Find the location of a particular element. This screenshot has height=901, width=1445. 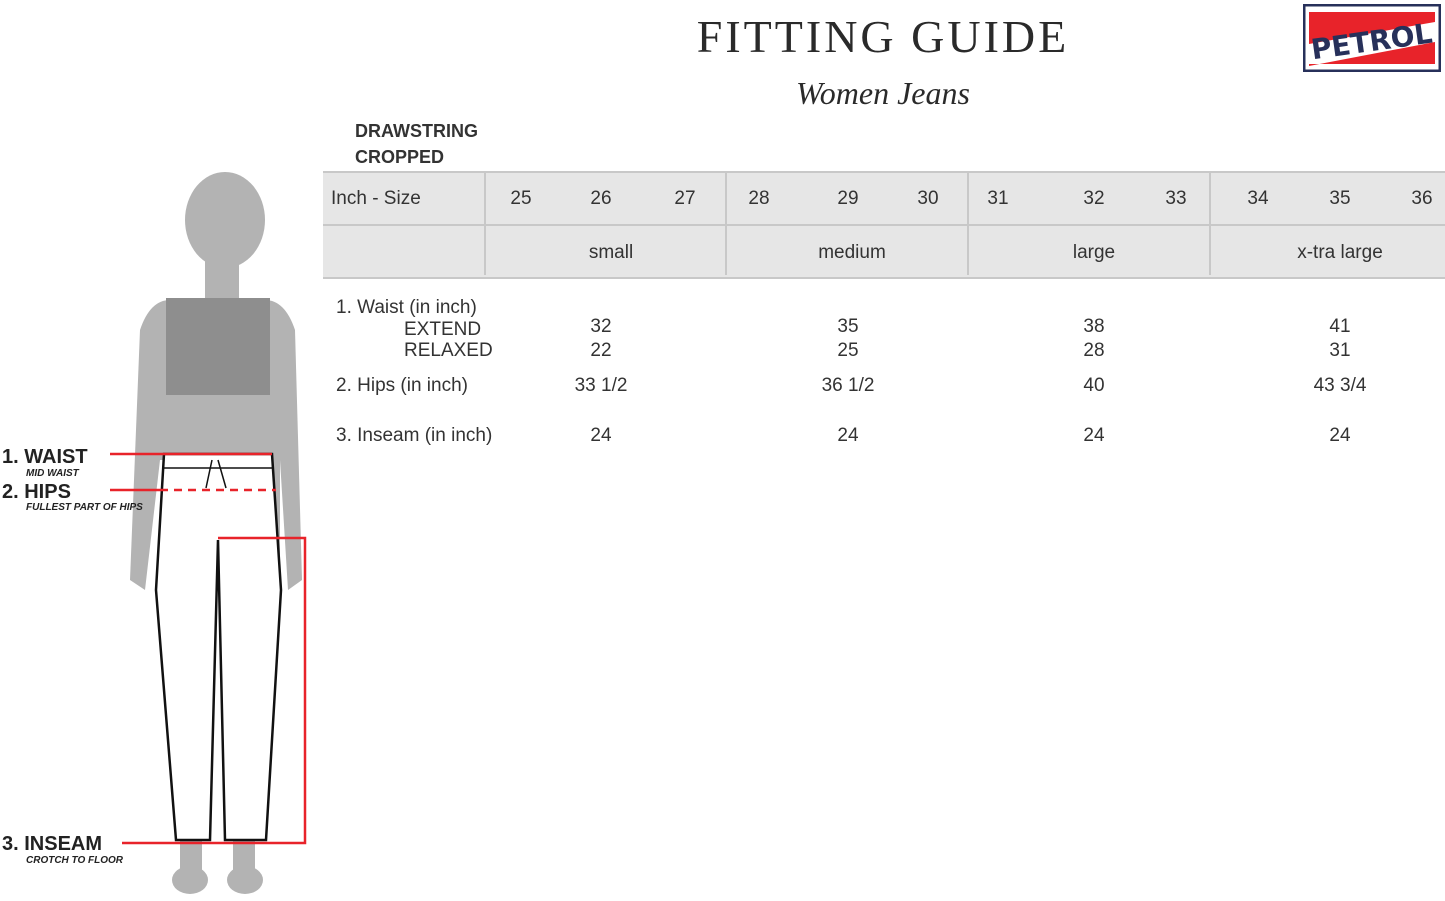

relaxed-label: RELAXED is located at coordinates (448, 350).